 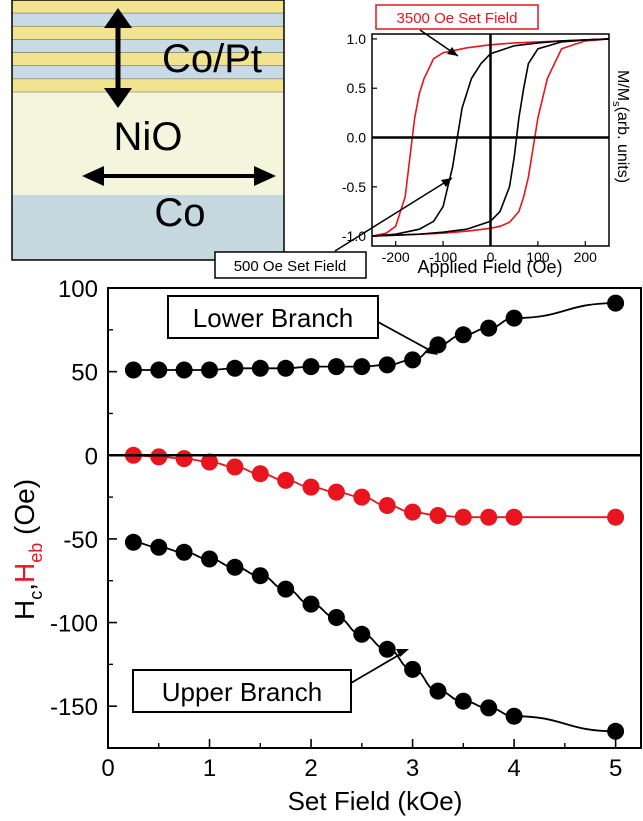 What do you see at coordinates (402, 653) in the screenshot?
I see `annotation-upper-branch-arrowhead` at bounding box center [402, 653].